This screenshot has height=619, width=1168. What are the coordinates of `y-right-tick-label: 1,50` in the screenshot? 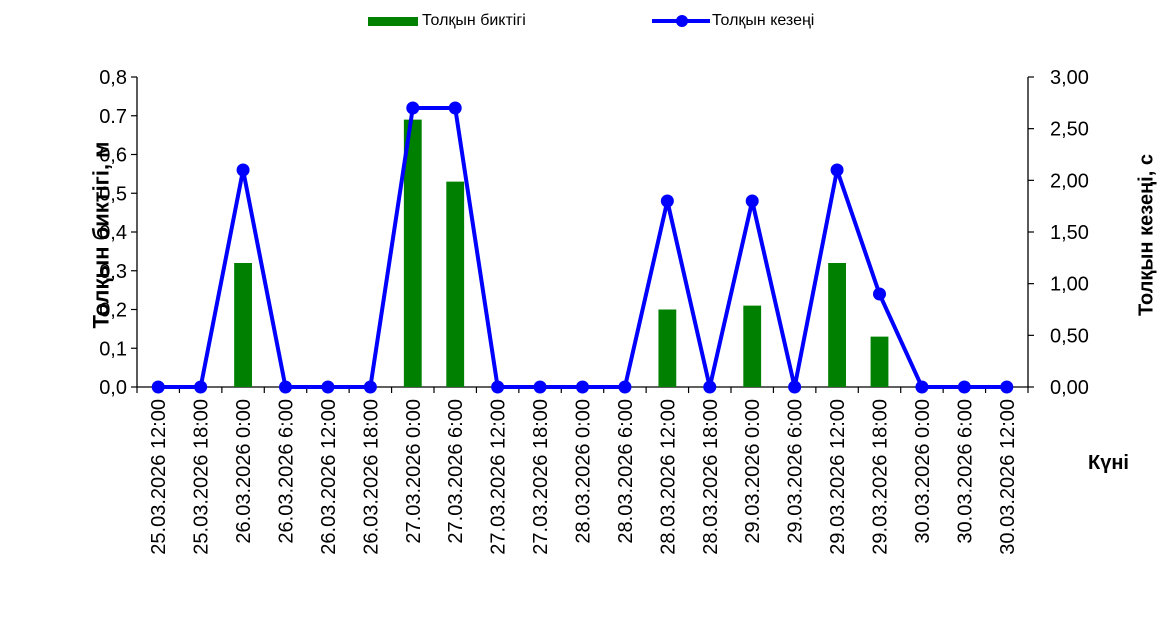 It's located at (1069, 233).